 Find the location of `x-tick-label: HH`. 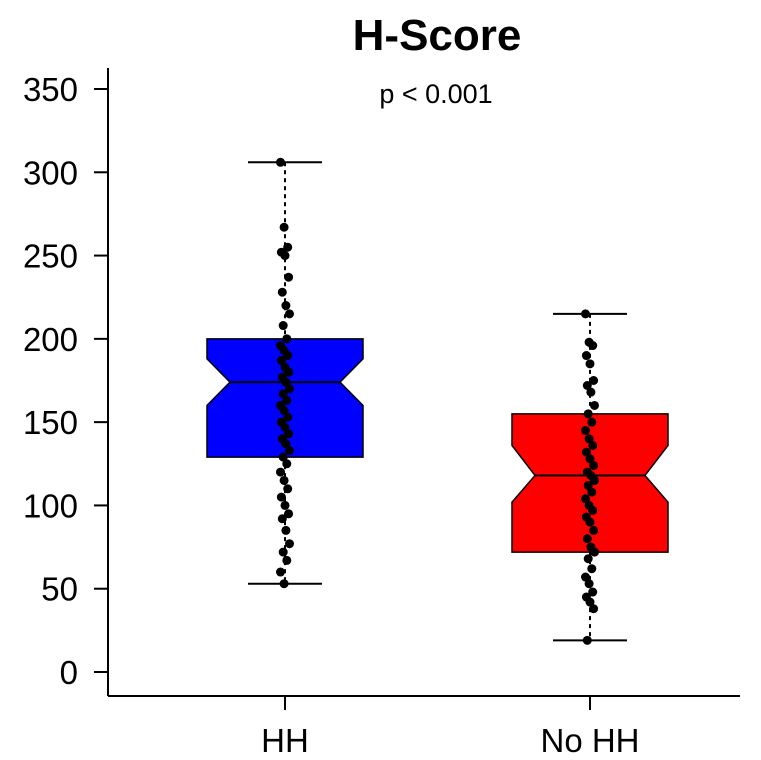

x-tick-label: HH is located at coordinates (285, 740).